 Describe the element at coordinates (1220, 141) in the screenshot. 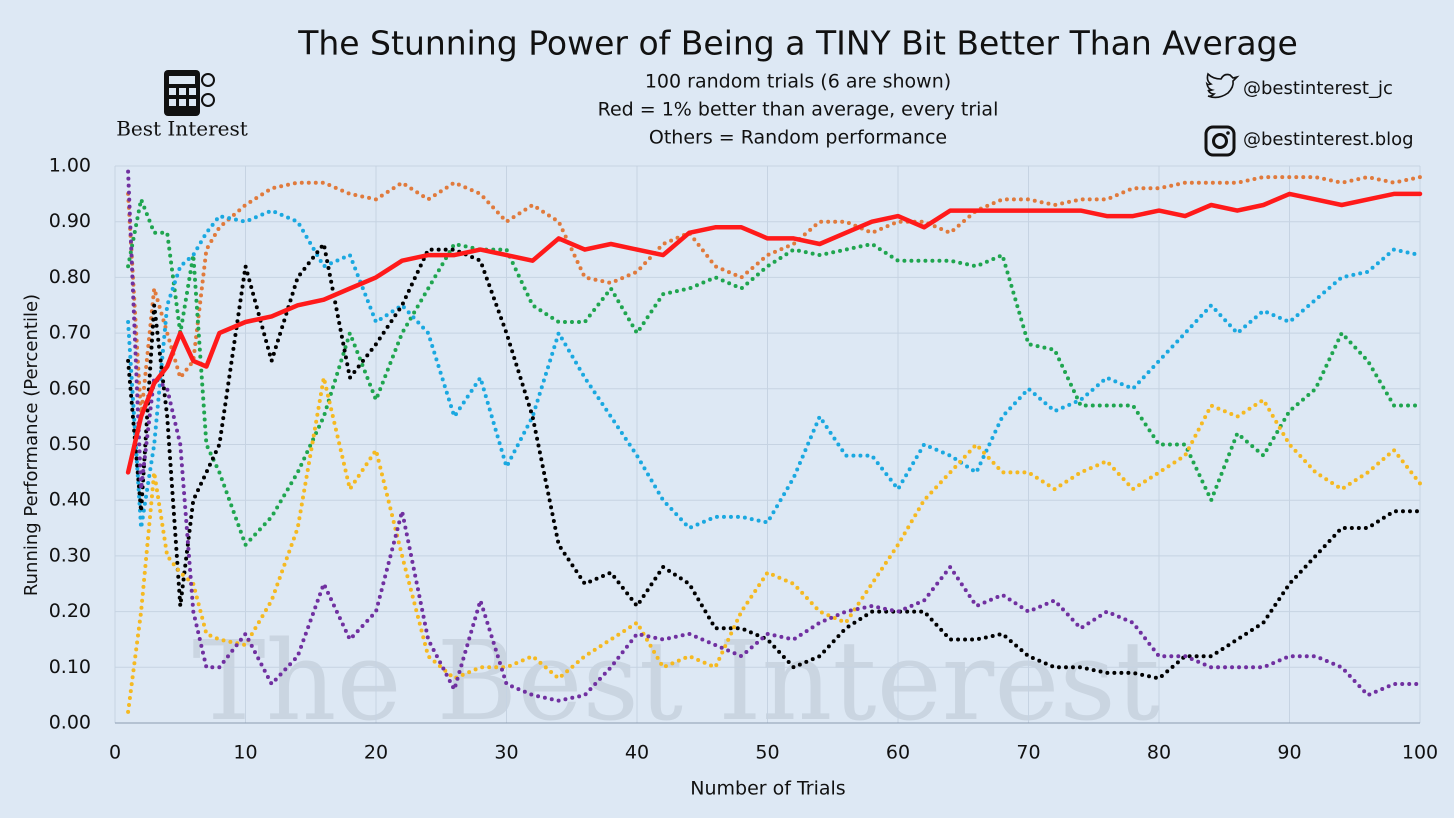

I see `instagram-icon` at that location.